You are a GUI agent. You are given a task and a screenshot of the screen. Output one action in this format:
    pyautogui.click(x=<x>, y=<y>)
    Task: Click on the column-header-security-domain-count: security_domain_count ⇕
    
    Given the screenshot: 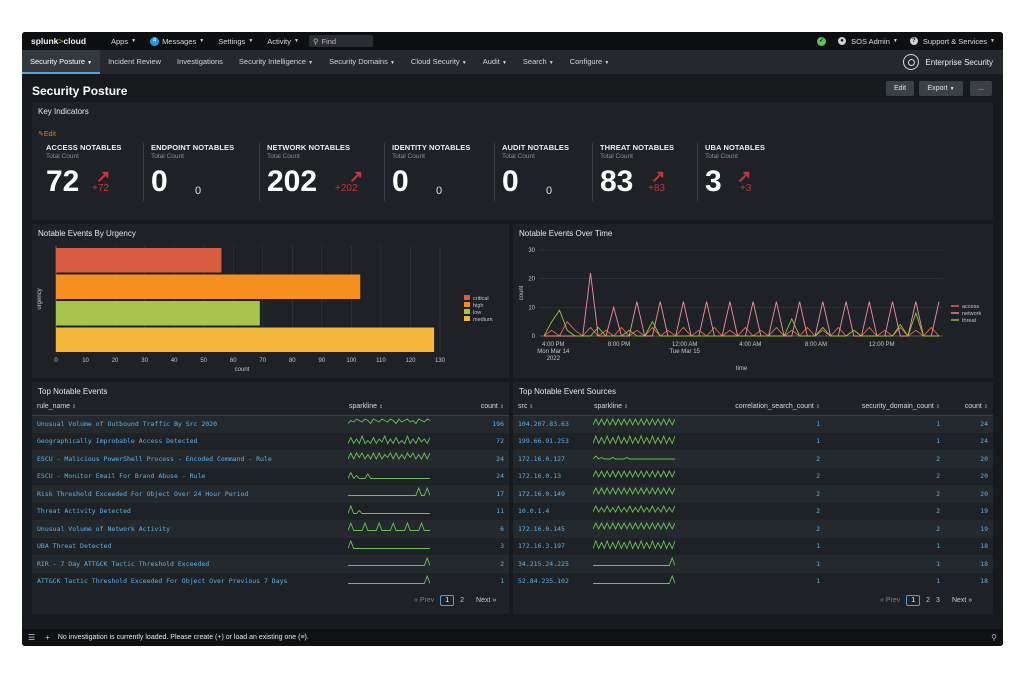 What is the action you would take?
    pyautogui.click(x=885, y=407)
    